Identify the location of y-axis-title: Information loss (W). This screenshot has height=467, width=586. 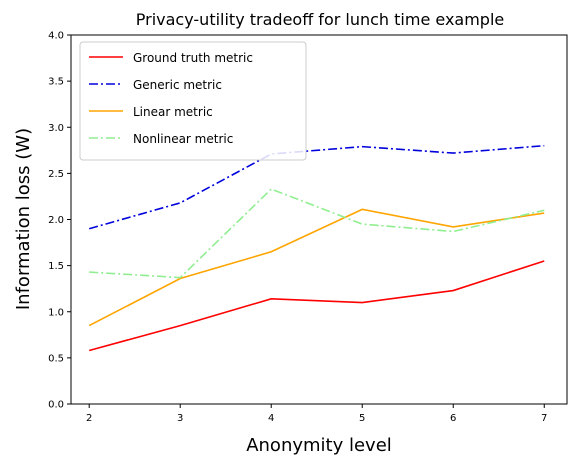
(23, 219).